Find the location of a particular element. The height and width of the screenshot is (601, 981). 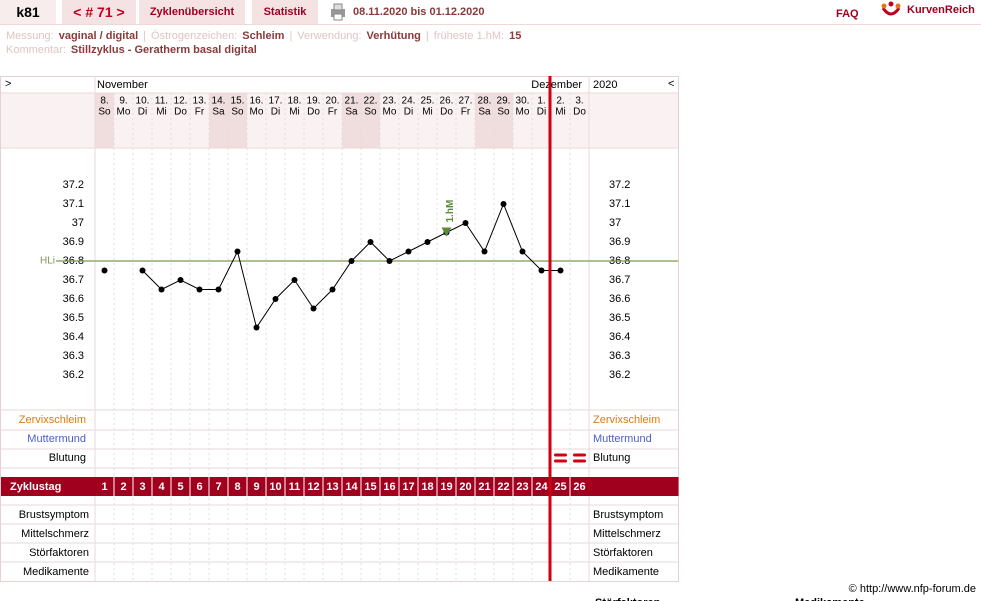

day-label: 11. is located at coordinates (161, 101).